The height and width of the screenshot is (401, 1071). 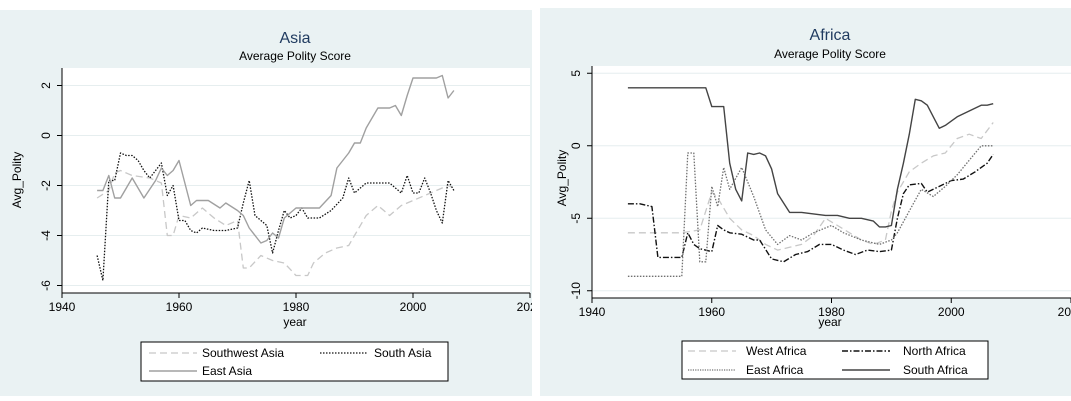 I want to click on africa-chart-title: Africa, so click(x=830, y=35).